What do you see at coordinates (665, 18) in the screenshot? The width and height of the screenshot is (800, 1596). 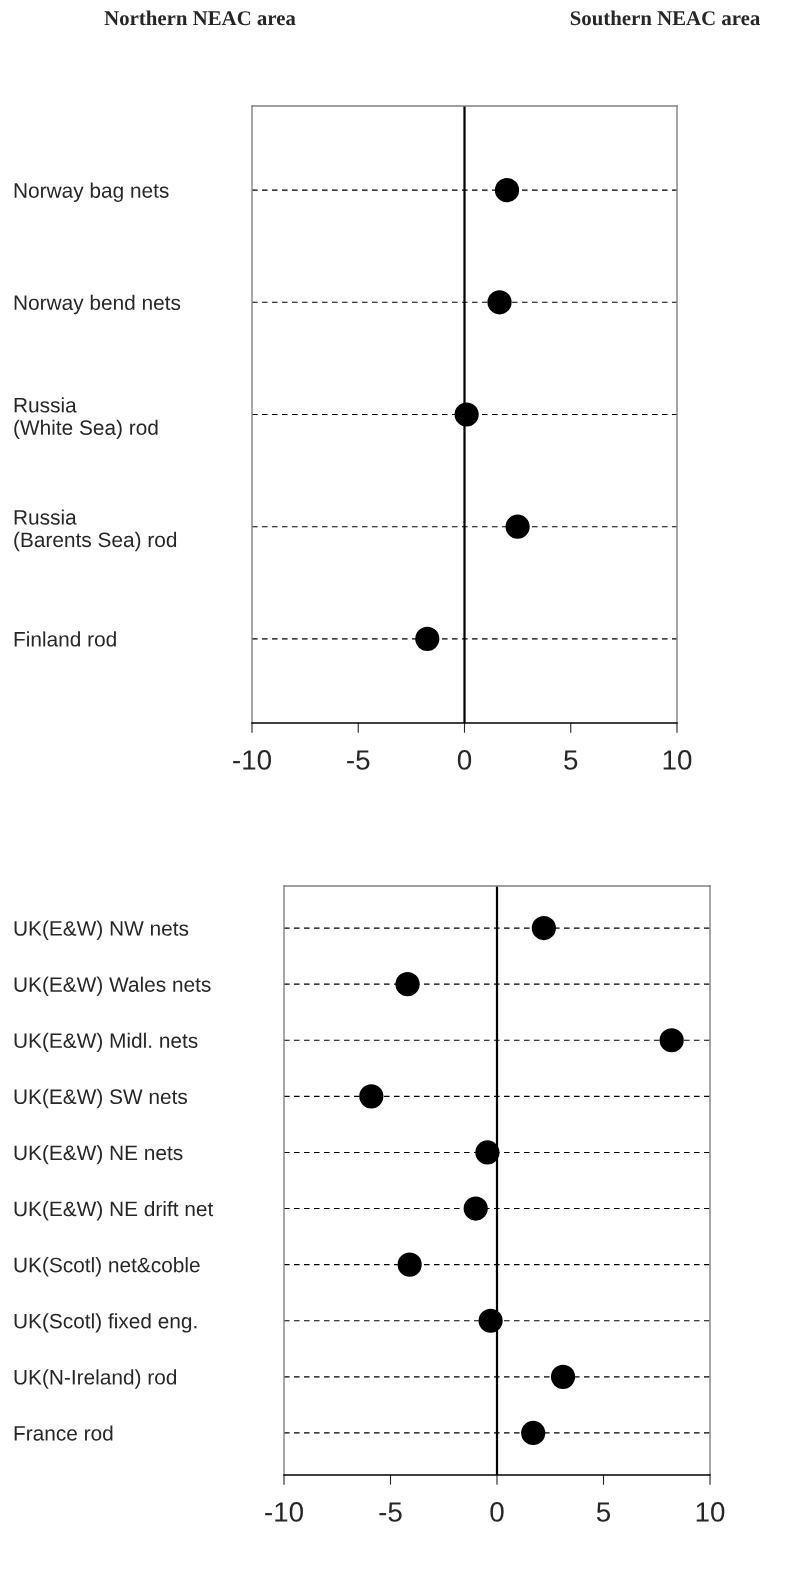 I see `text: Southern NEAC area` at bounding box center [665, 18].